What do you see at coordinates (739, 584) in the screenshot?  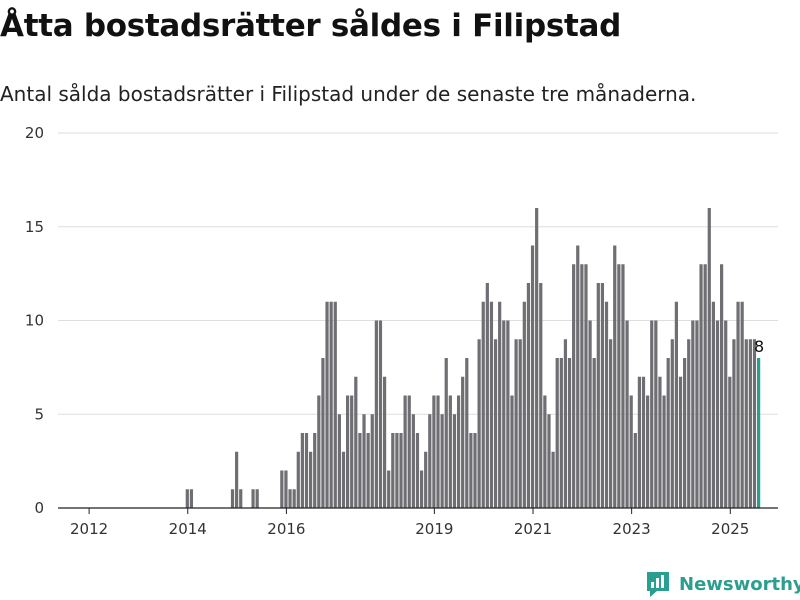 I see `brand-name: Newsworthy` at bounding box center [739, 584].